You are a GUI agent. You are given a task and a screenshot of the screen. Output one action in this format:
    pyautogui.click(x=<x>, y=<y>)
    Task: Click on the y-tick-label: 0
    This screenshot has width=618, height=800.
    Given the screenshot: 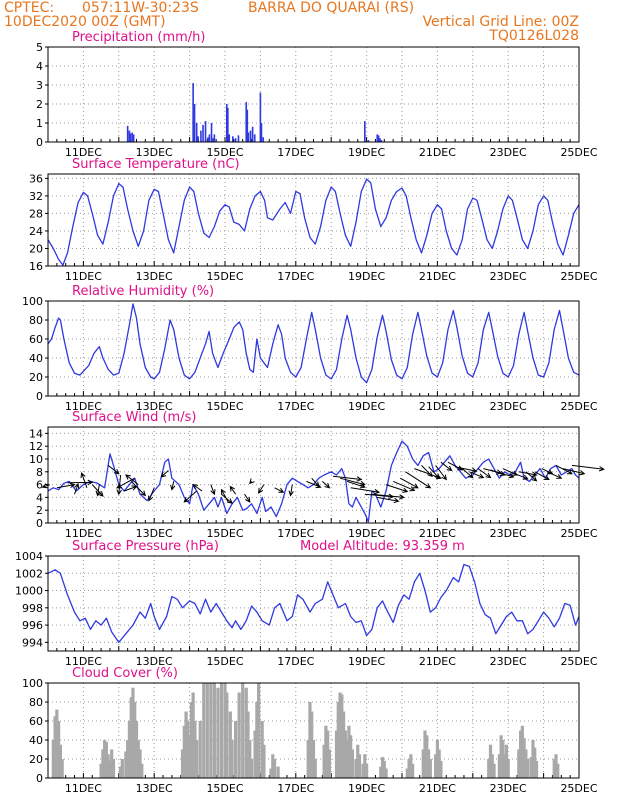 What is the action you would take?
    pyautogui.click(x=39, y=523)
    